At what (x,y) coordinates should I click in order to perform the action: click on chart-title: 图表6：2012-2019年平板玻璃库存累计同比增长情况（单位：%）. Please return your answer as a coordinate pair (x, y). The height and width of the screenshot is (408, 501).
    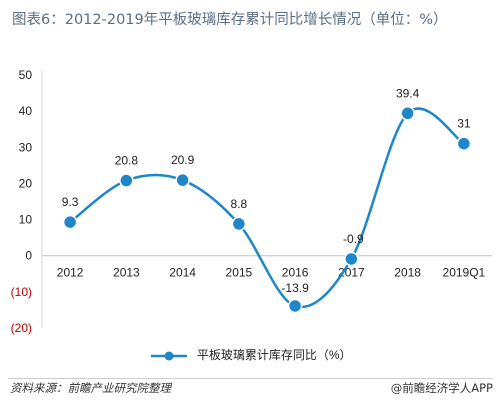
    Looking at the image, I should click on (230, 20).